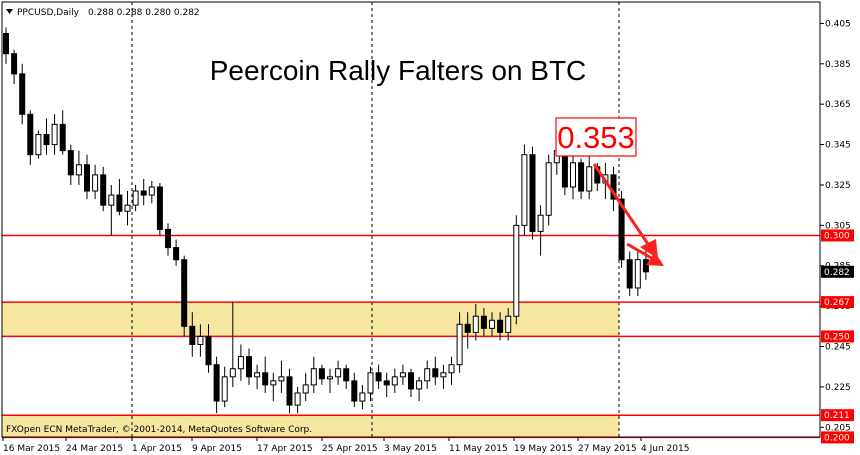 This screenshot has width=860, height=455. I want to click on y-tick-label: 0.245, so click(838, 348).